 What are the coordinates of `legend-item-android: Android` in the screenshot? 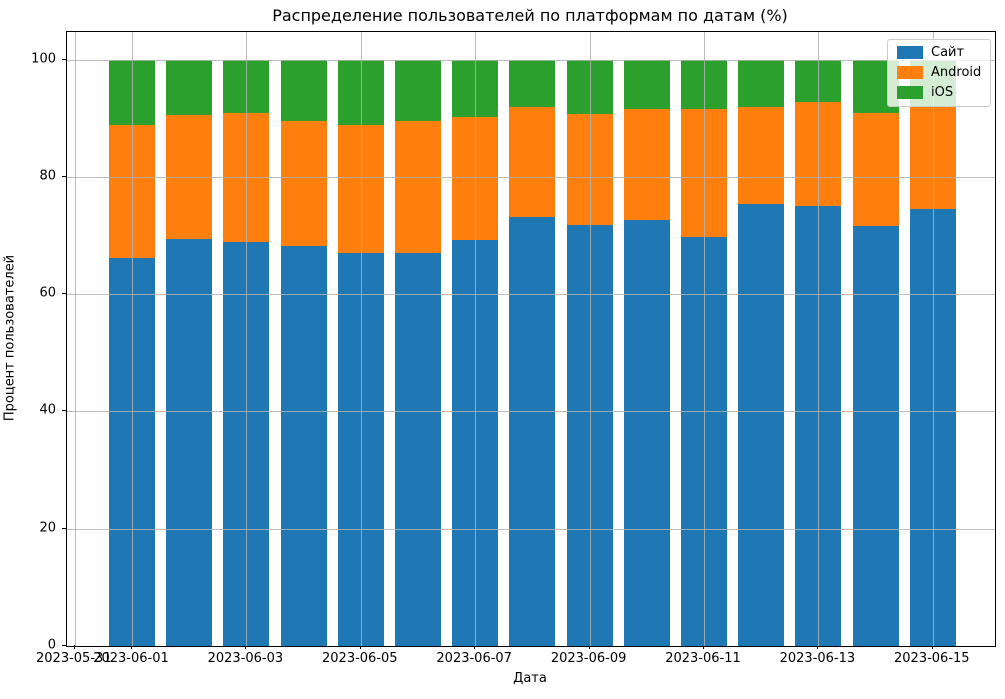 It's located at (939, 72).